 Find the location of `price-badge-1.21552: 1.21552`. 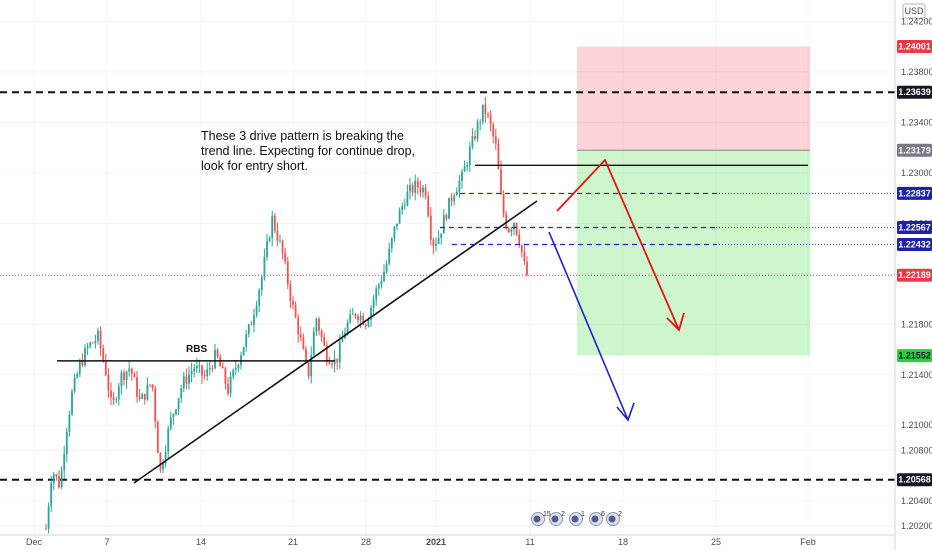

price-badge-1.21552: 1.21552 is located at coordinates (914, 356).